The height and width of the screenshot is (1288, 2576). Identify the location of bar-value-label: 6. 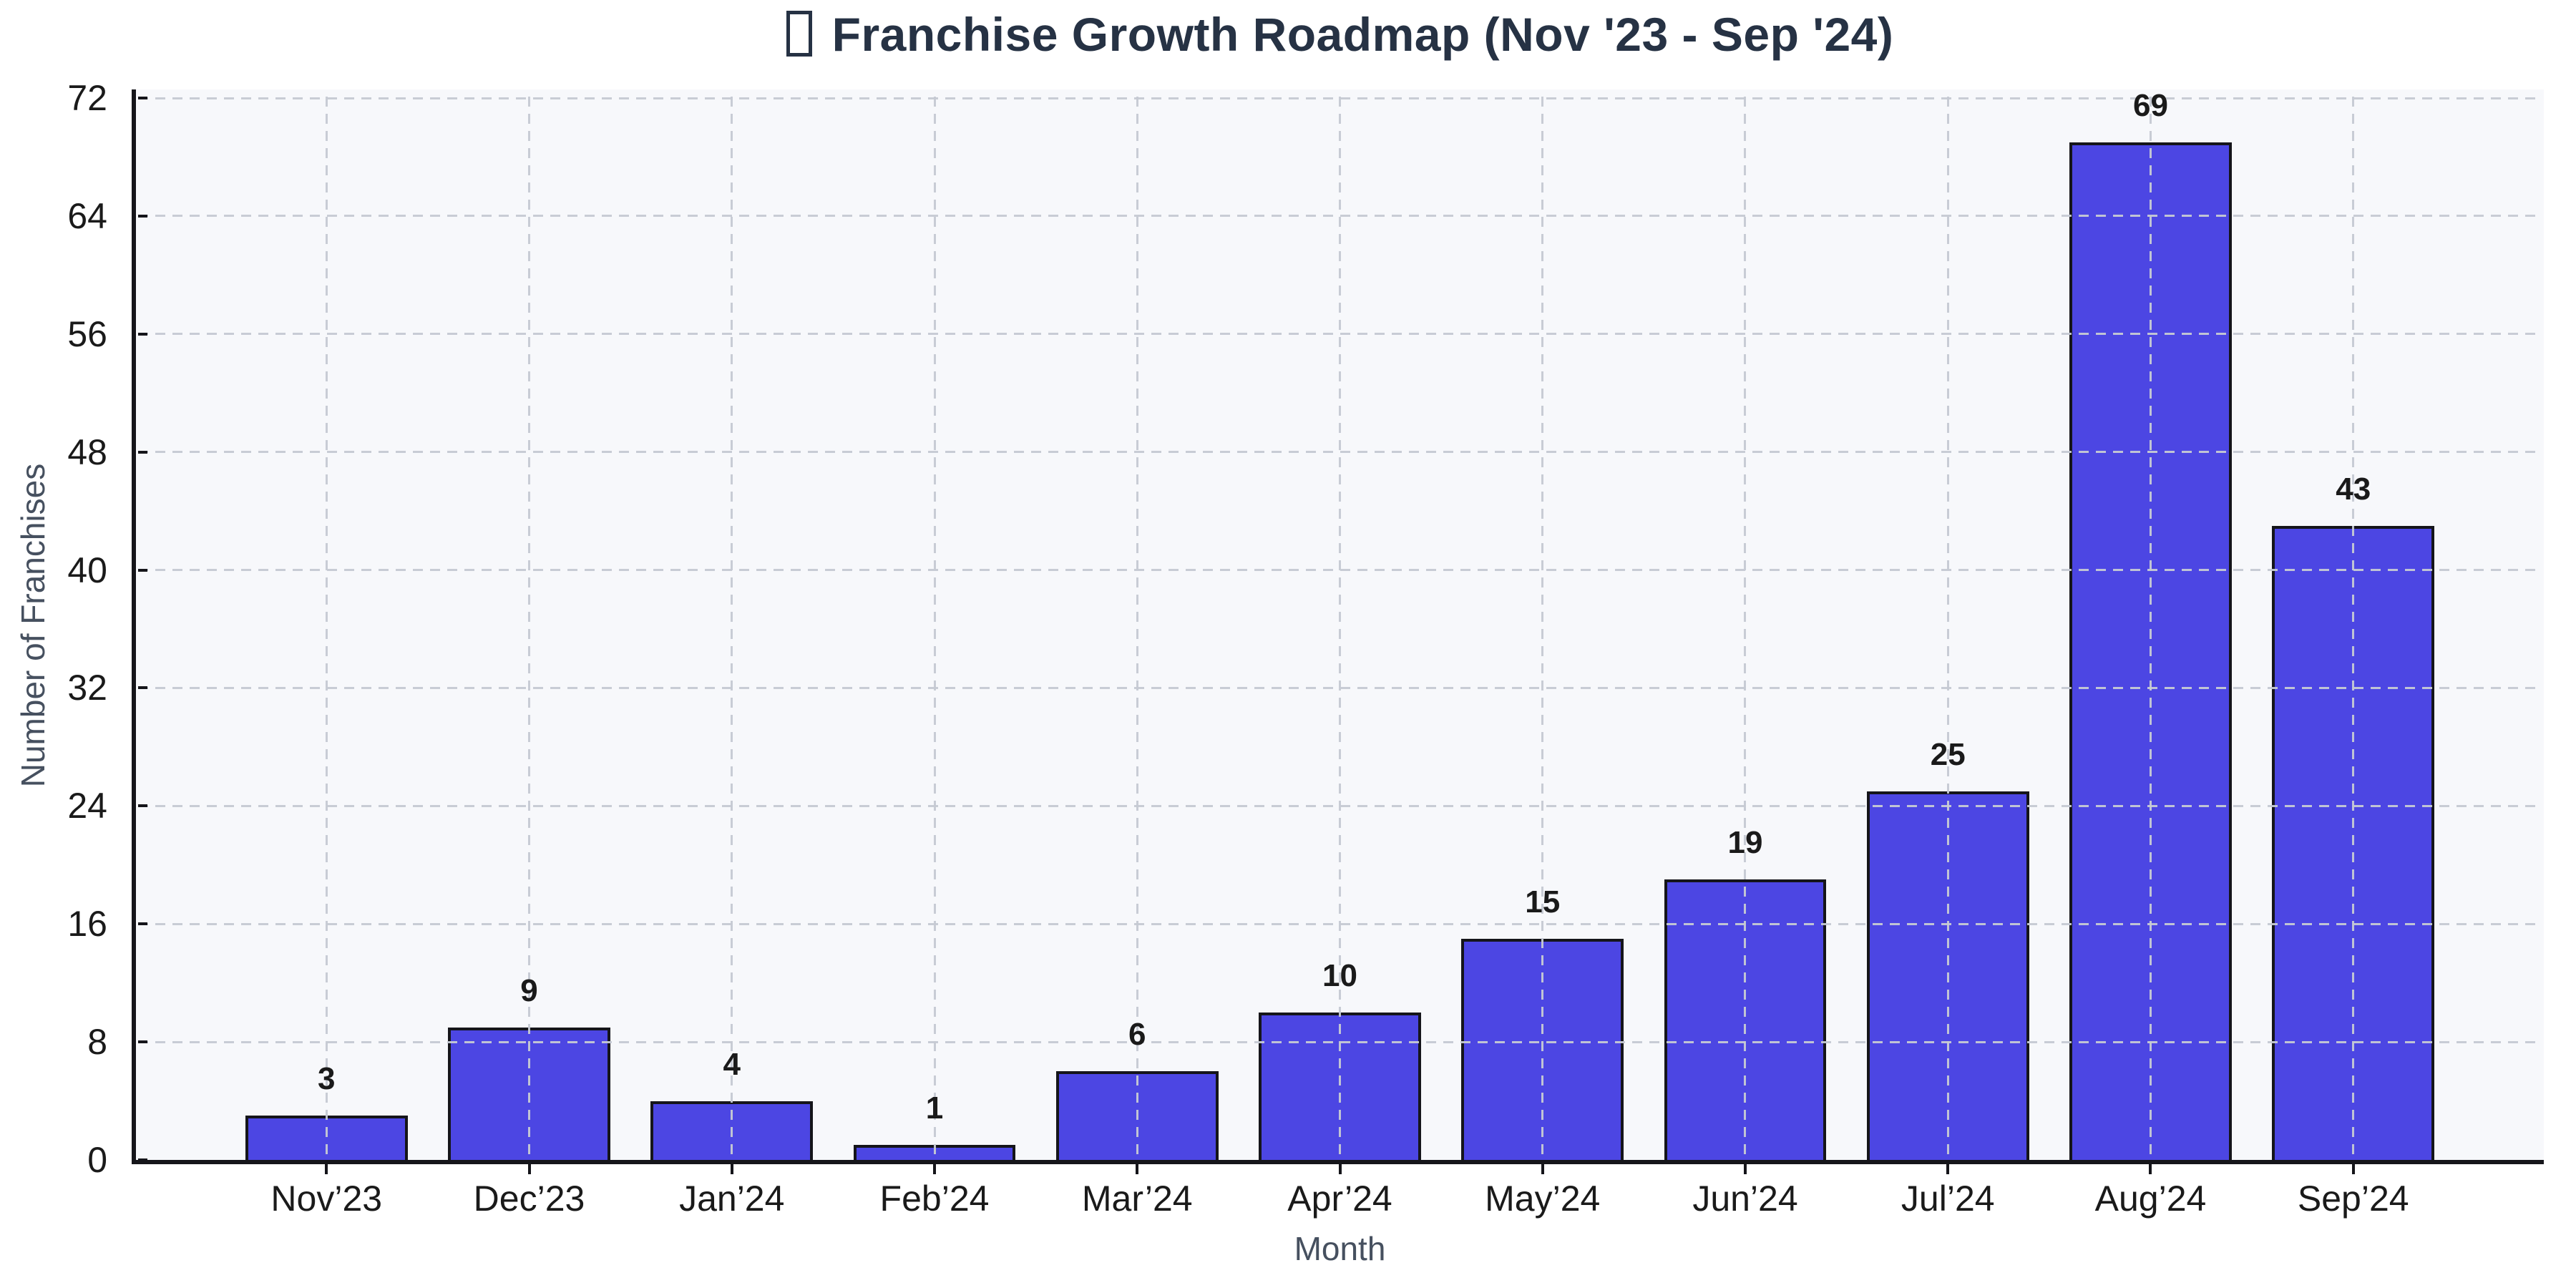
(1137, 1035).